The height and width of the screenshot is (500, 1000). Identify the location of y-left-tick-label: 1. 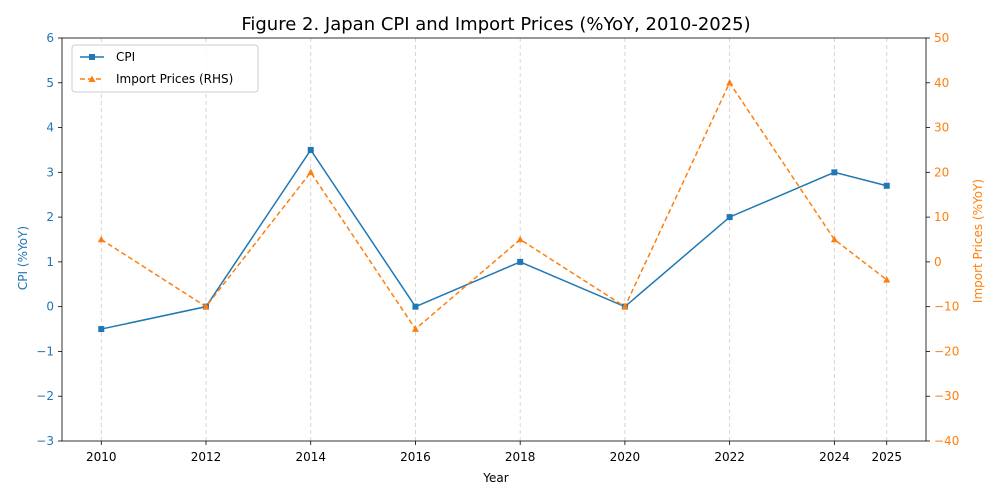
(50, 262).